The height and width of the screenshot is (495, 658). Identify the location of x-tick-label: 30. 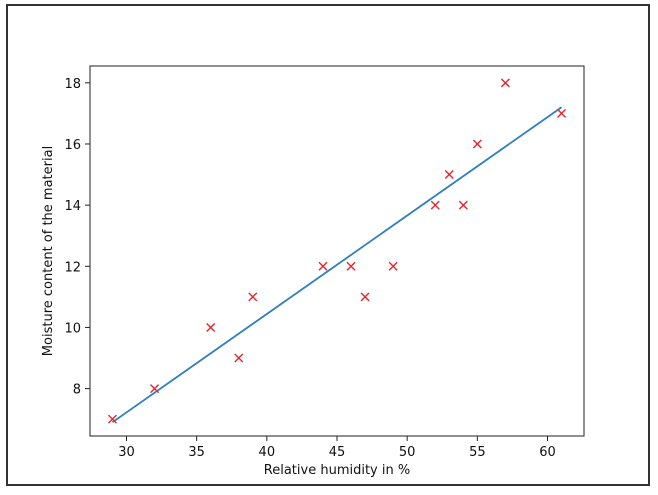
(126, 452).